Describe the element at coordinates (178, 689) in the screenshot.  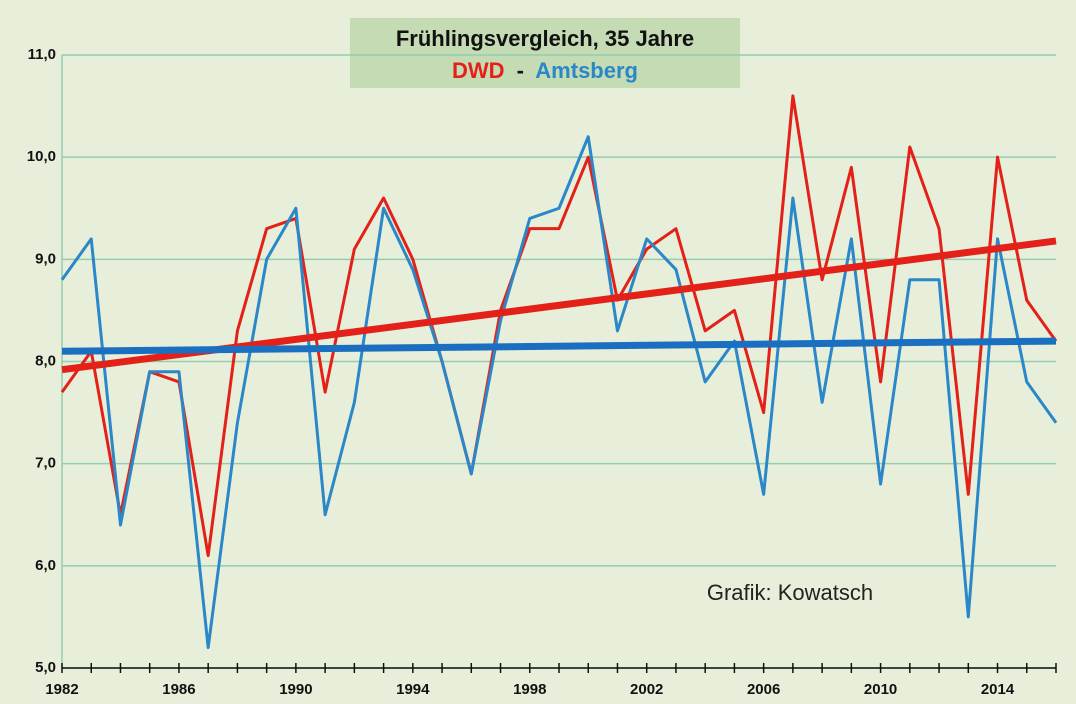
I see `x-tick-label: 1986` at that location.